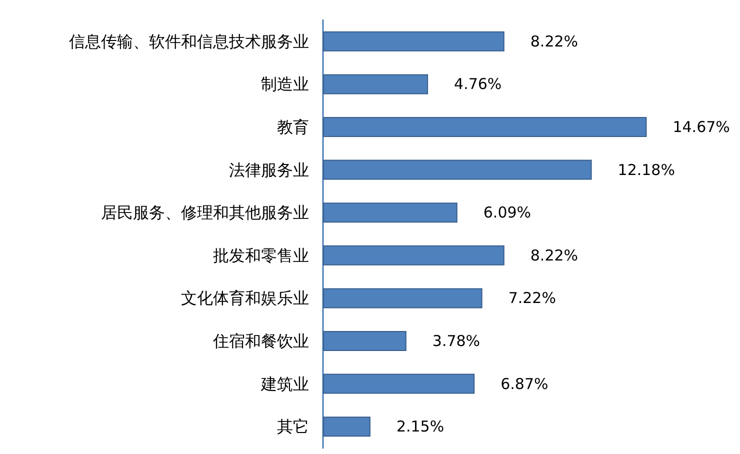 The width and height of the screenshot is (740, 454). Describe the element at coordinates (245, 298) in the screenshot. I see `y-tick-label: 文化体育和娱乐业` at that location.